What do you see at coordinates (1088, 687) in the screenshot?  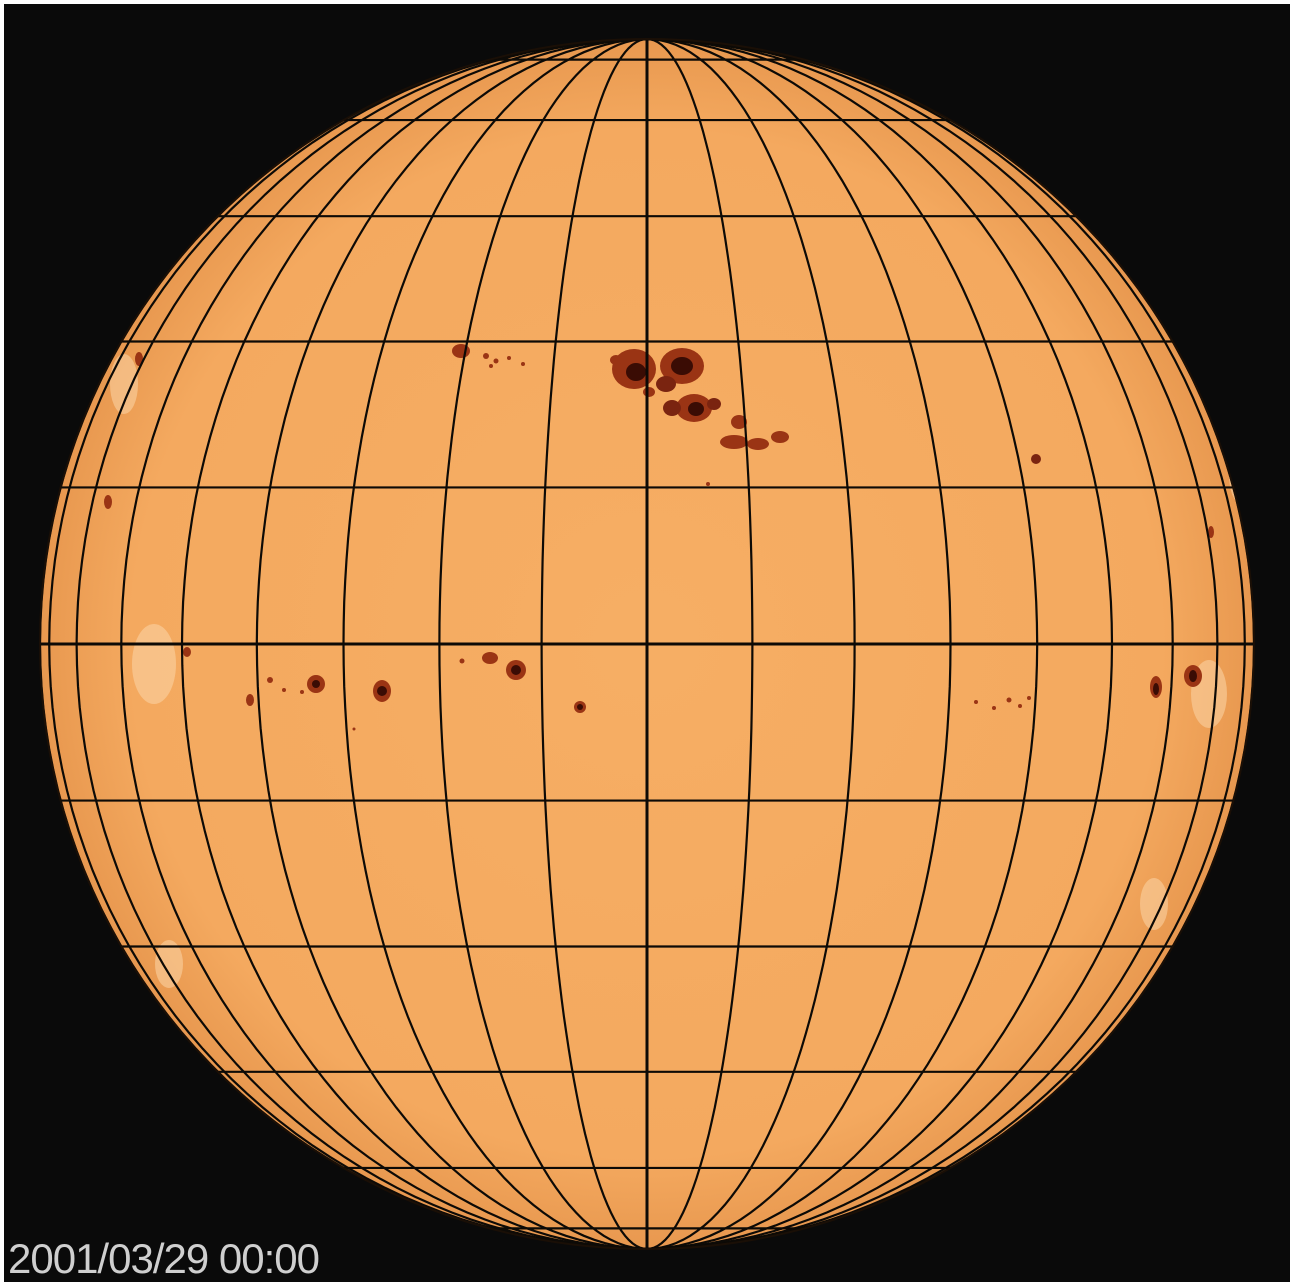 I see `active-region-south-west` at bounding box center [1088, 687].